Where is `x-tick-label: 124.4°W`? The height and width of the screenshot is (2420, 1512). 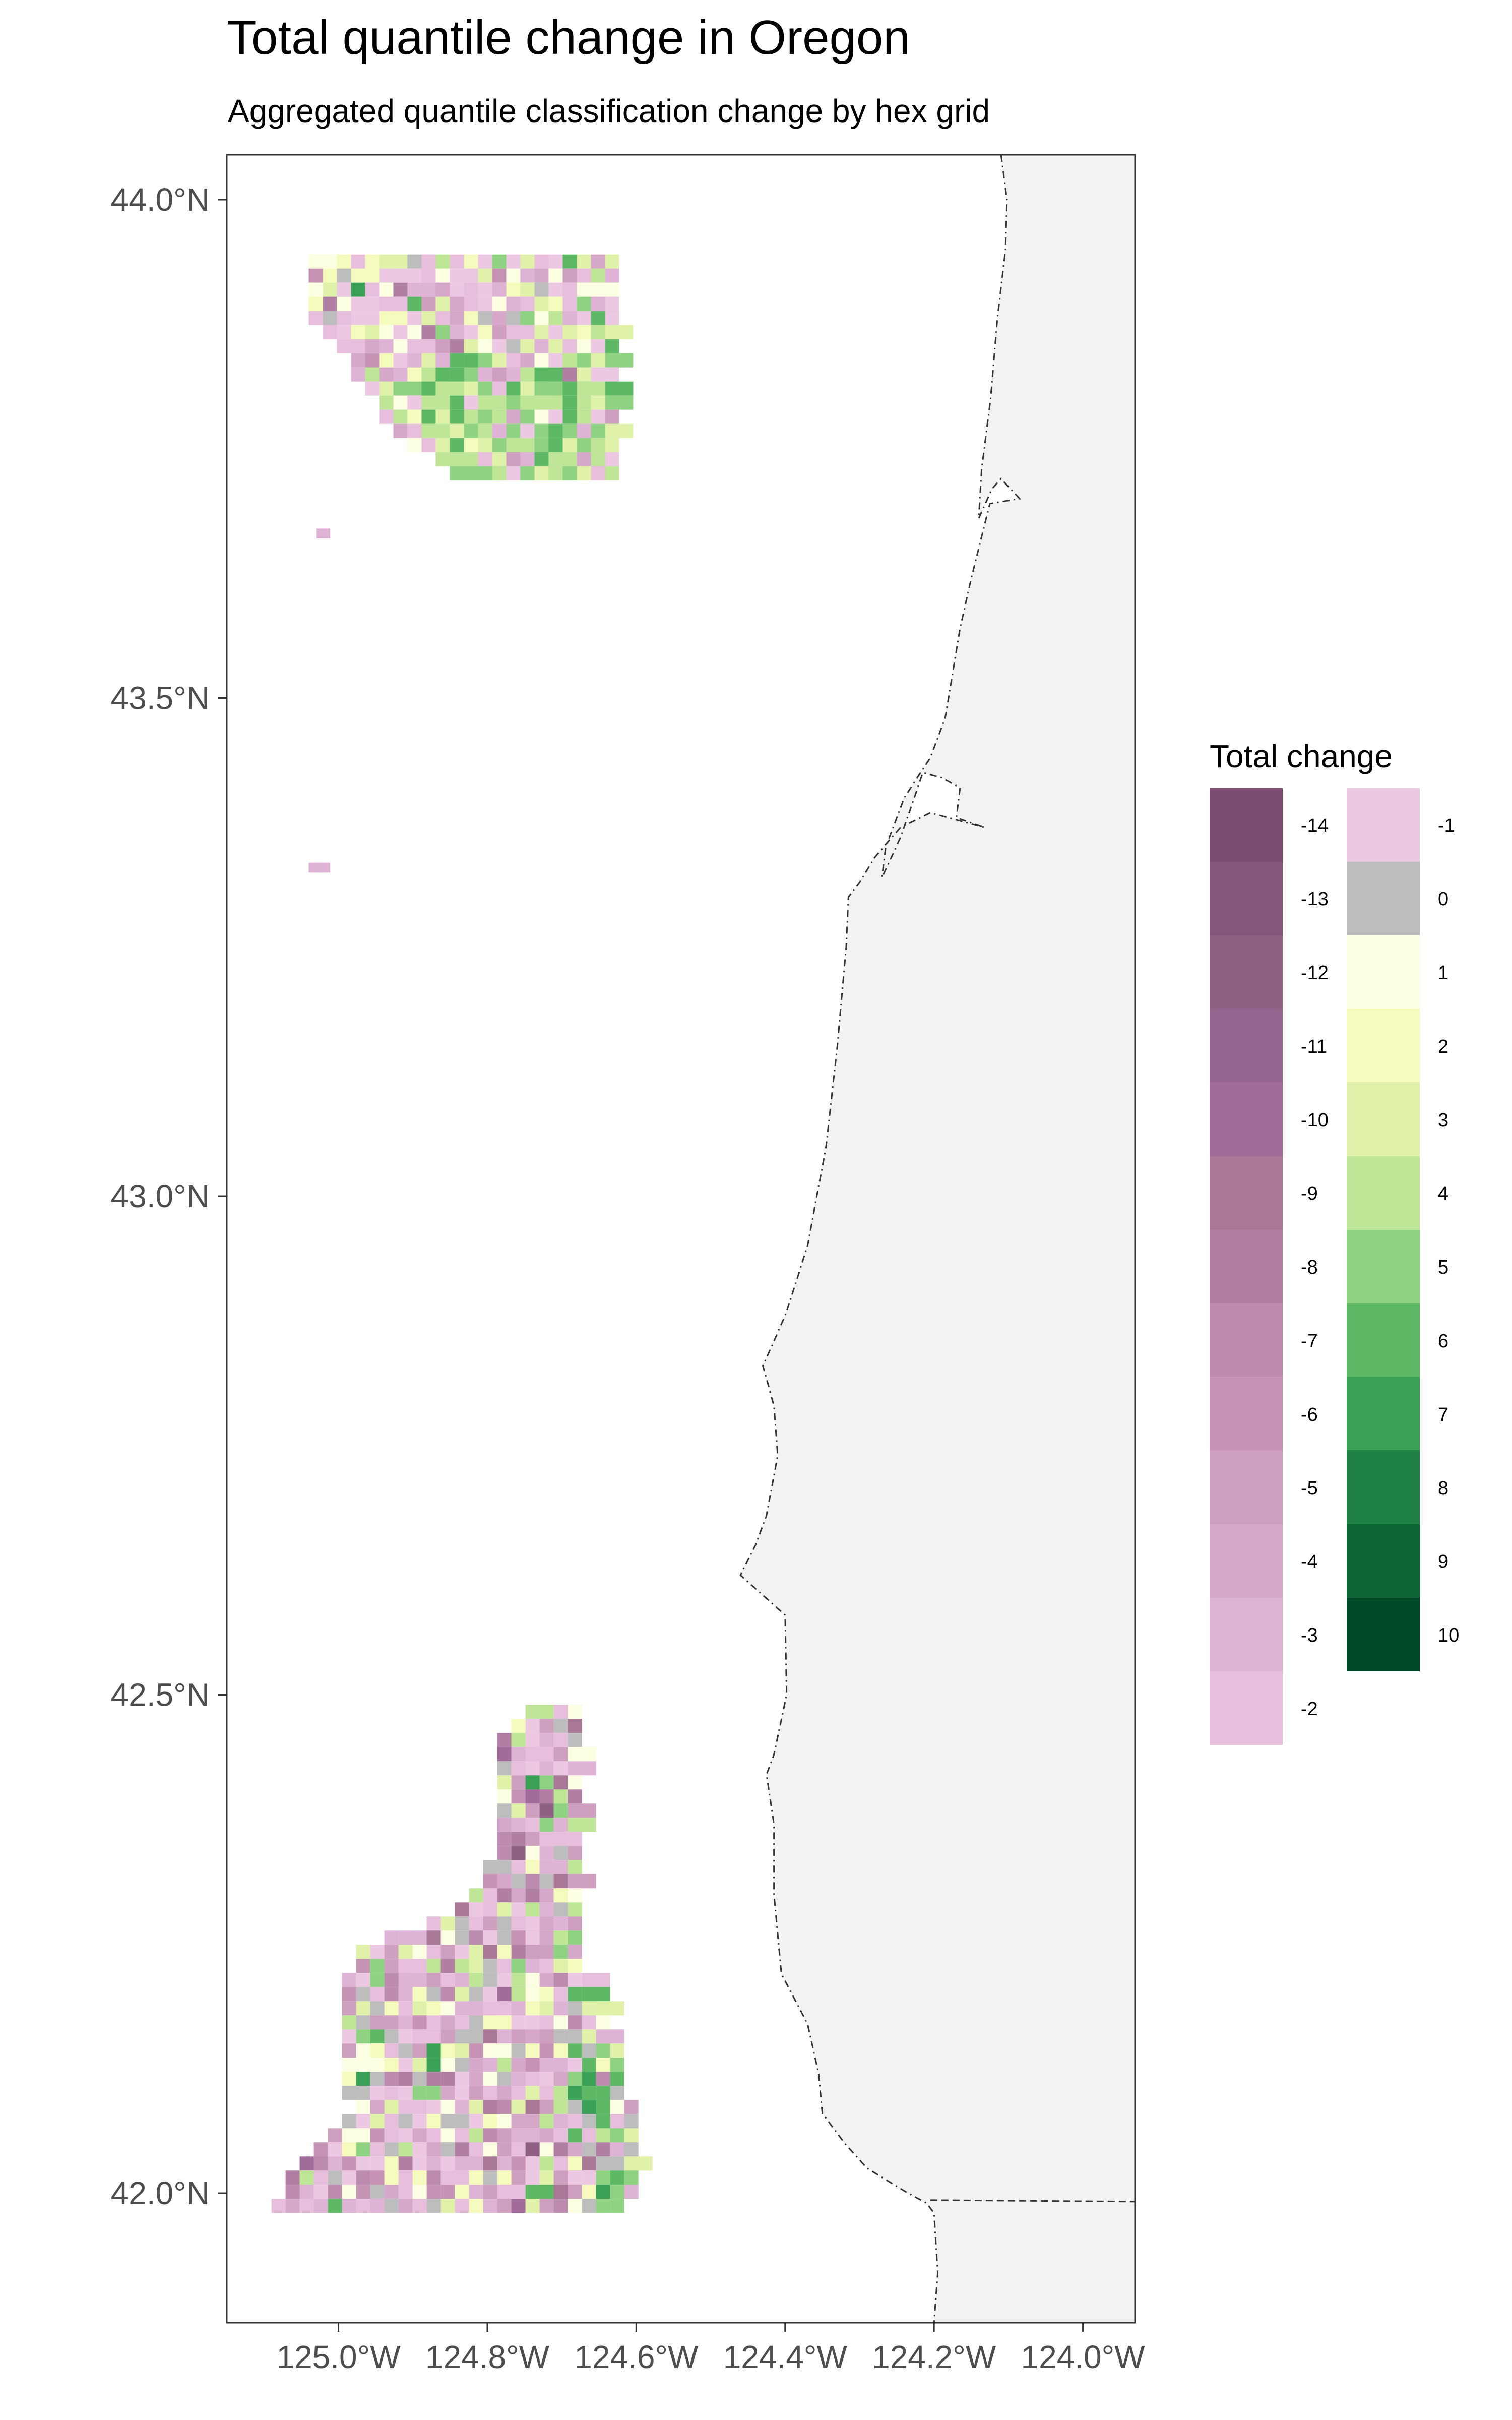 x-tick-label: 124.4°W is located at coordinates (785, 2357).